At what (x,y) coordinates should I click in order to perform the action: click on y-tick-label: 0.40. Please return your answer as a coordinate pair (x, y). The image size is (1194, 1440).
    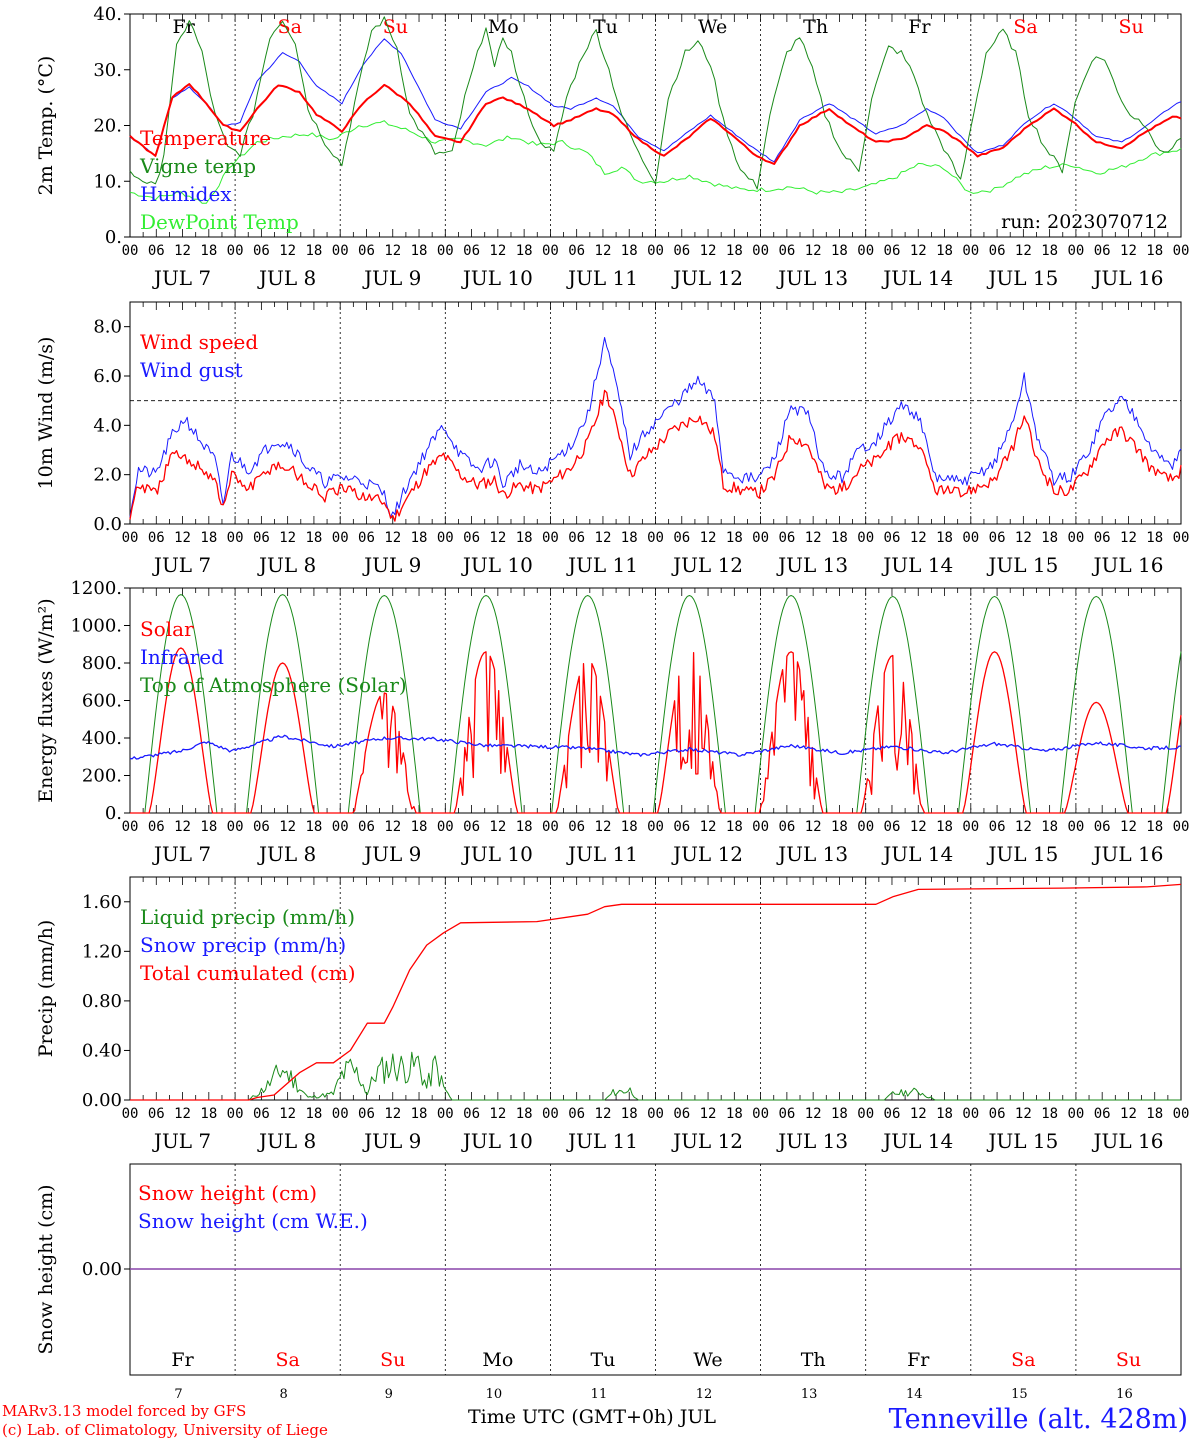
    Looking at the image, I should click on (102, 1050).